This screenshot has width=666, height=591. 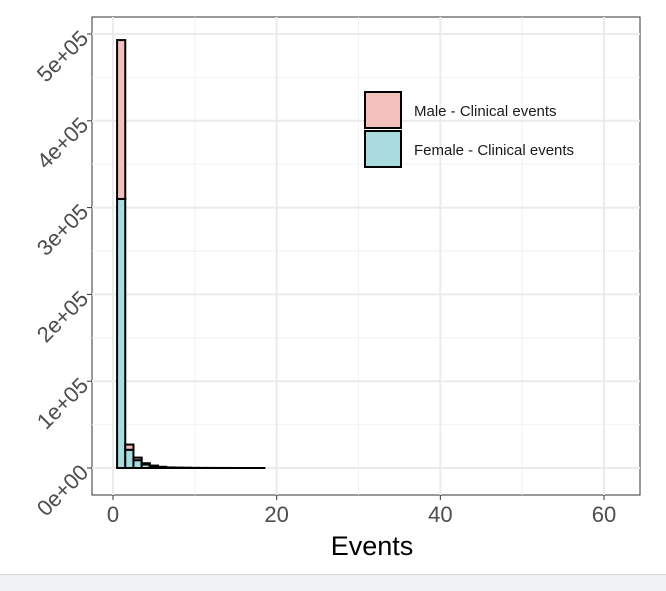 What do you see at coordinates (62, 403) in the screenshot?
I see `y-tick-label: 1e+05` at bounding box center [62, 403].